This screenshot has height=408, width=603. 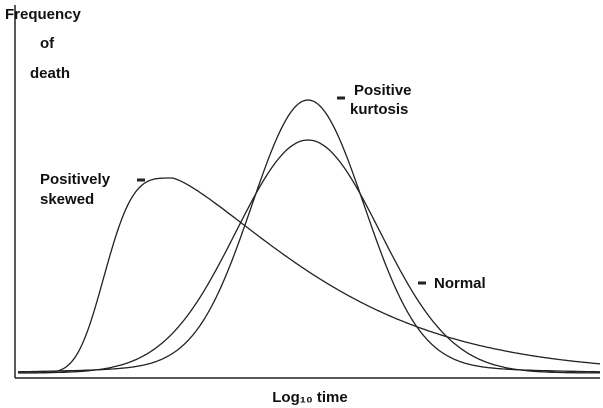 I want to click on curve-label: Positively, so click(x=75, y=179).